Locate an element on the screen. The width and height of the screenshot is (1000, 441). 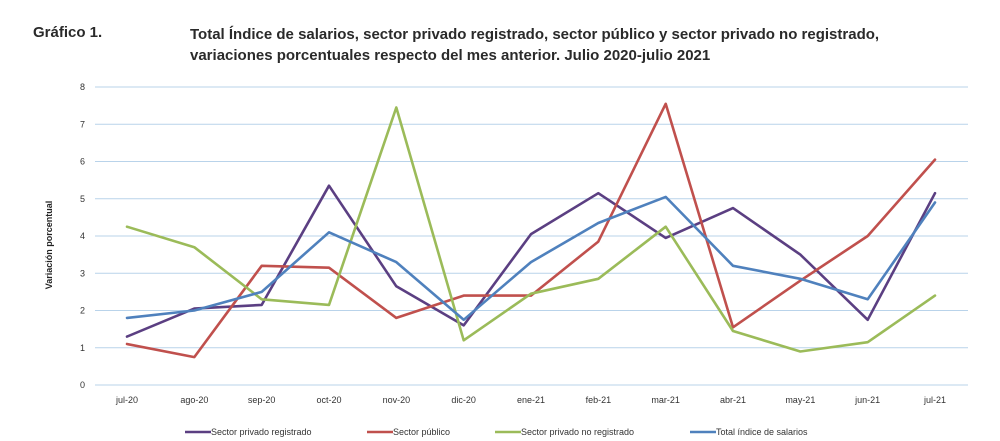
y-tick-label: 0 is located at coordinates (82, 385).